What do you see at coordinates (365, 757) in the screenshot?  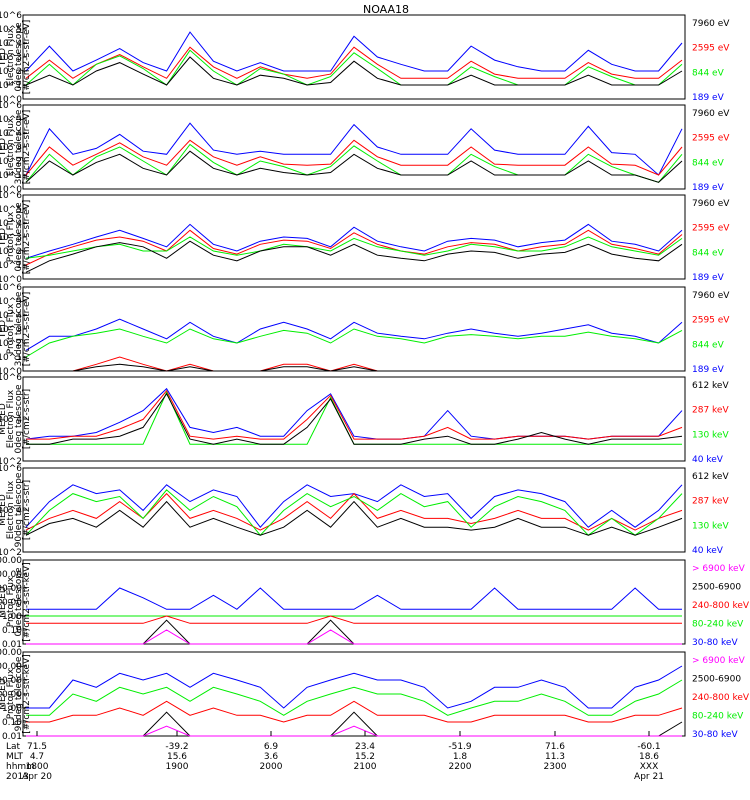 I see `x-tick-value: 15.2` at bounding box center [365, 757].